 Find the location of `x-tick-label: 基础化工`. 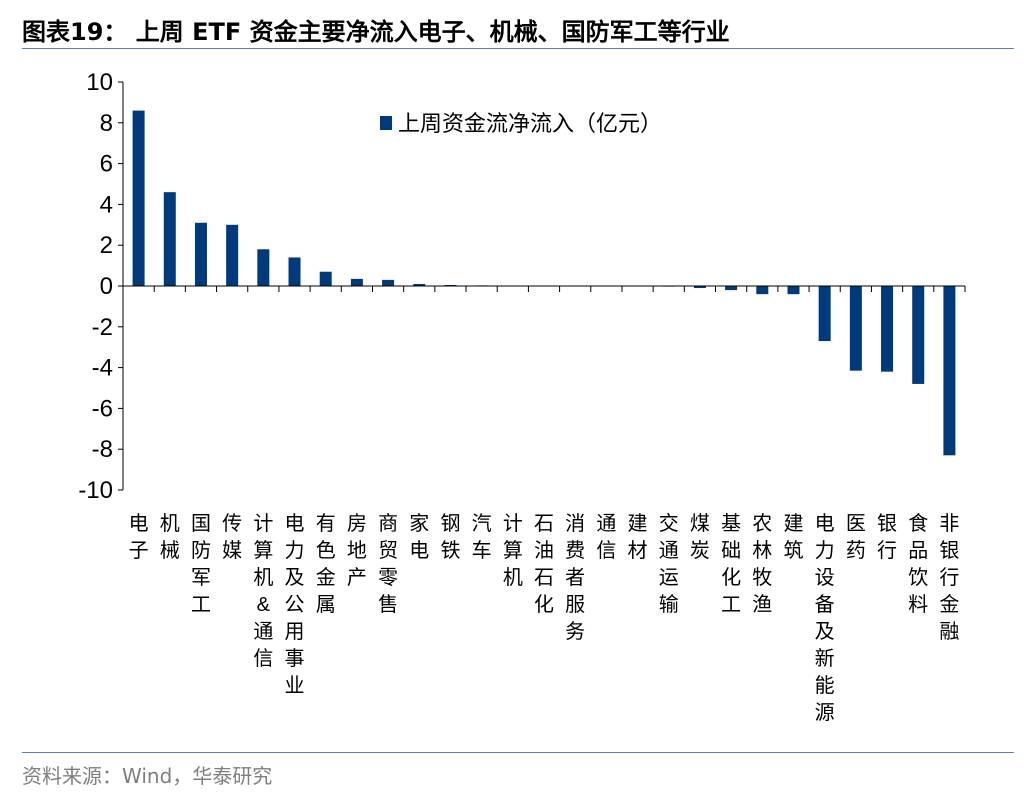

x-tick-label: 基础化工 is located at coordinates (731, 564).